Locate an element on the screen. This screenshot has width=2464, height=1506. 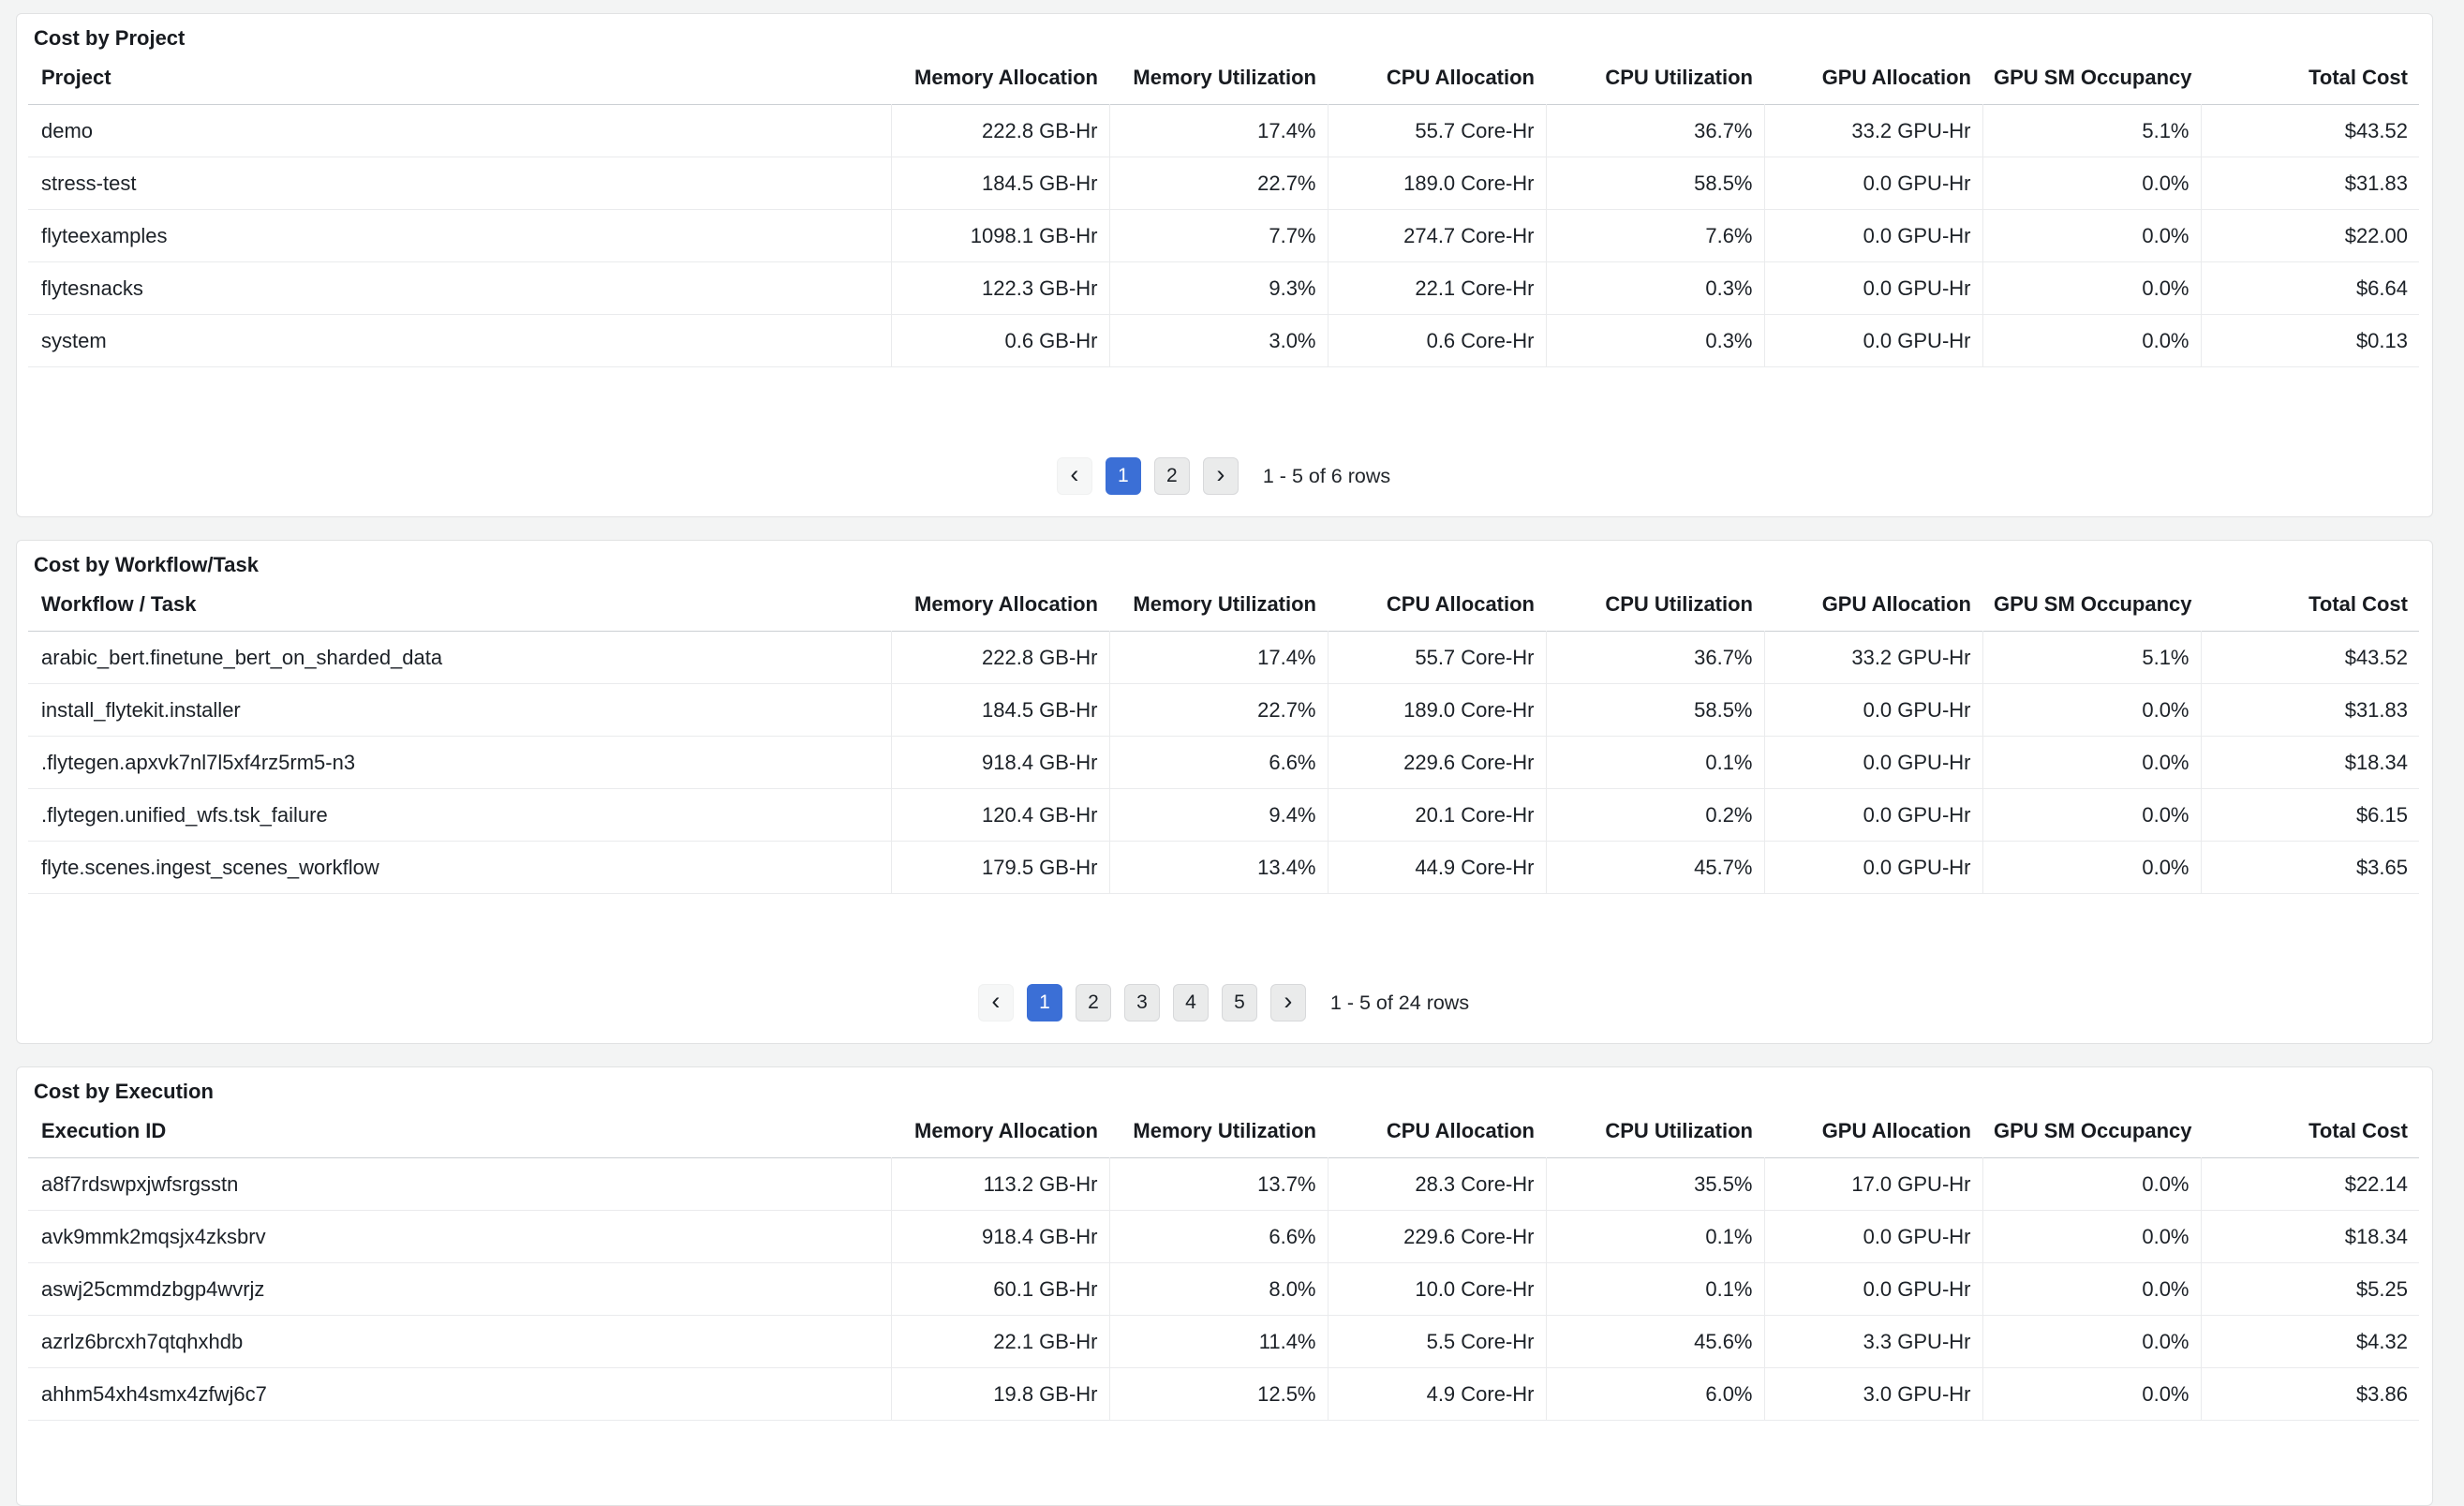
table-cell-name: avk9mmk2mqsjx4zksbrv is located at coordinates (459, 1236).